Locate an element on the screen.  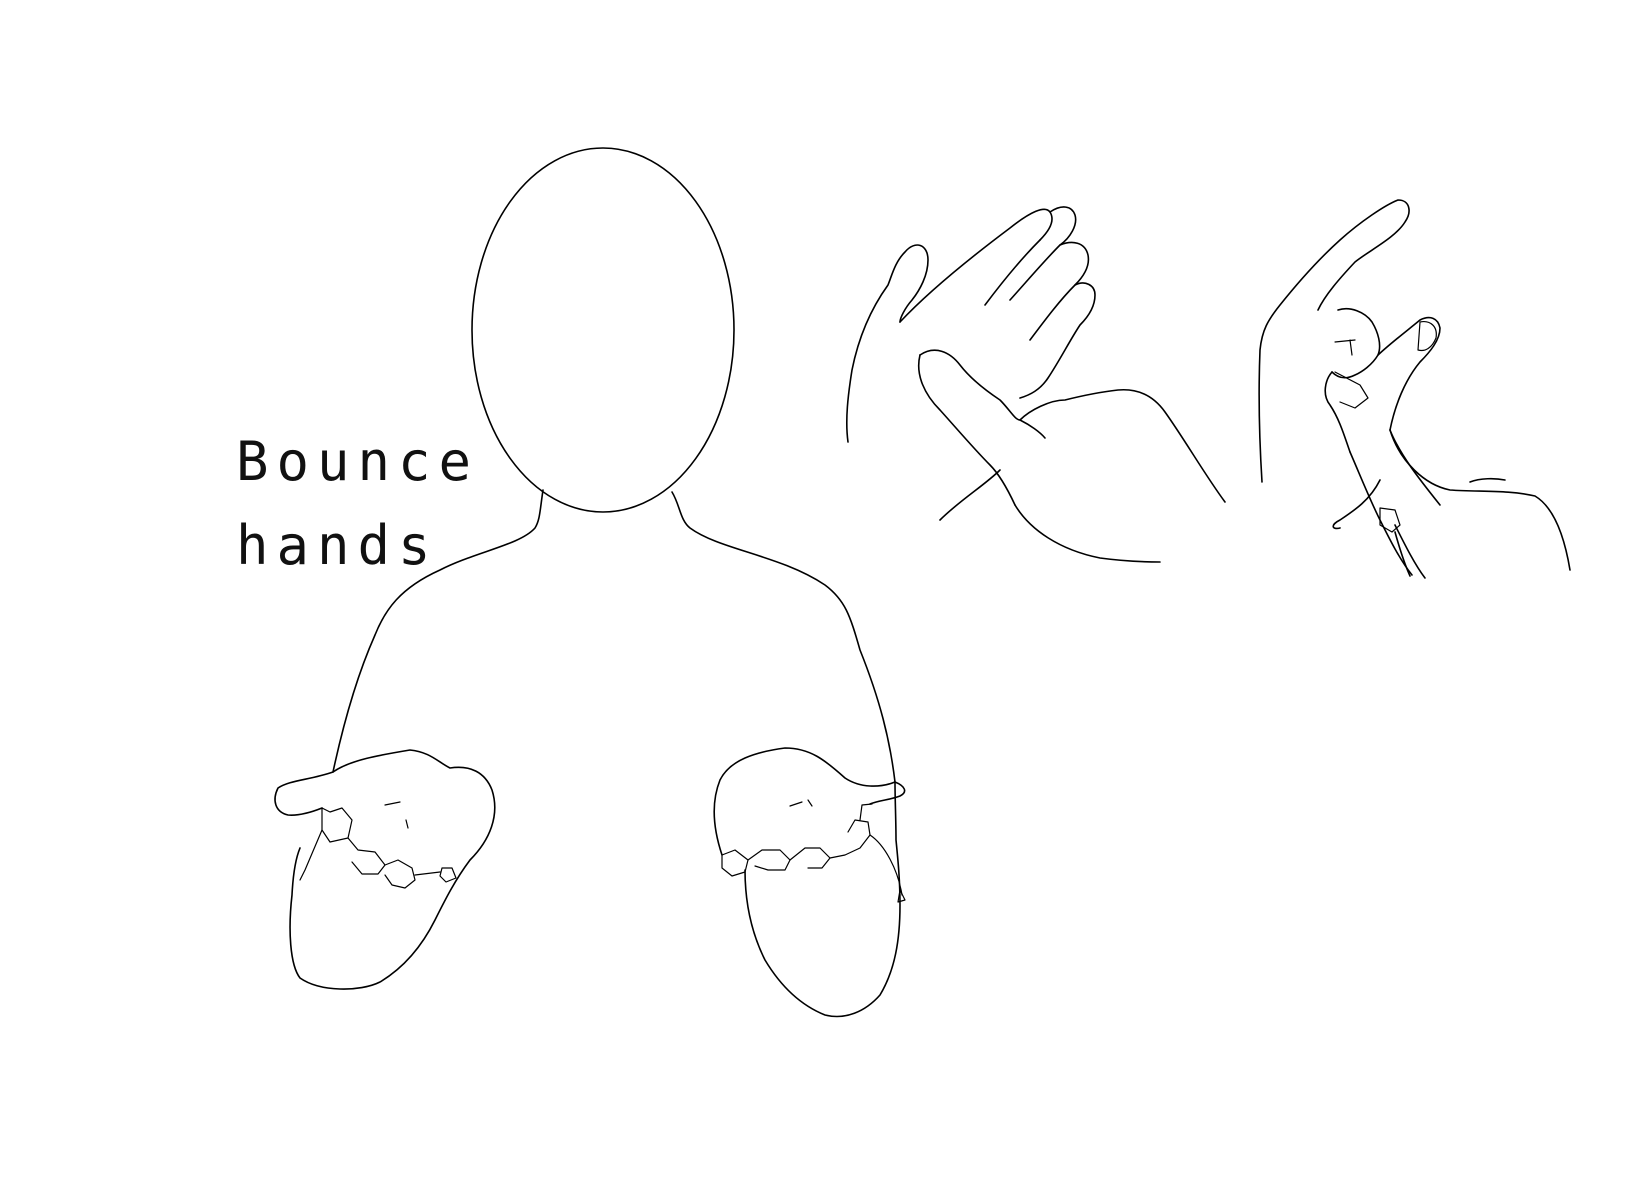
right-shoulder-outline is located at coordinates (783, 637).